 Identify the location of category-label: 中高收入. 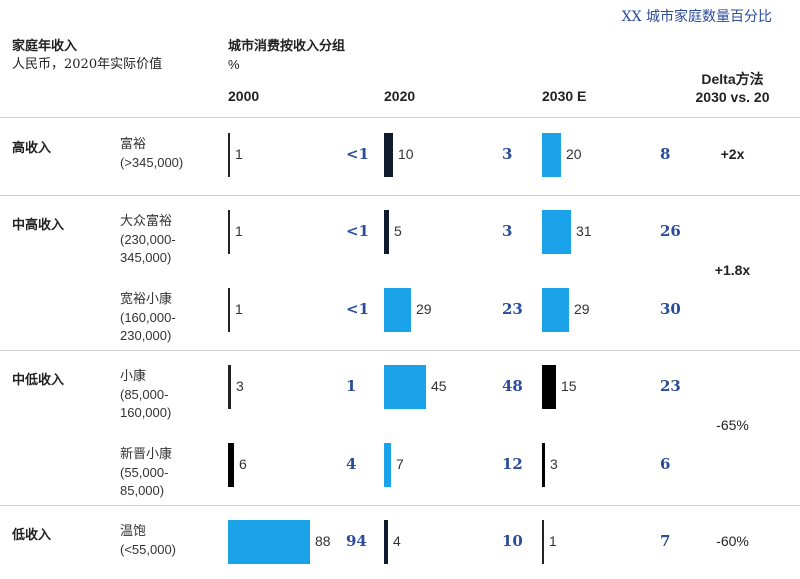
(38, 225).